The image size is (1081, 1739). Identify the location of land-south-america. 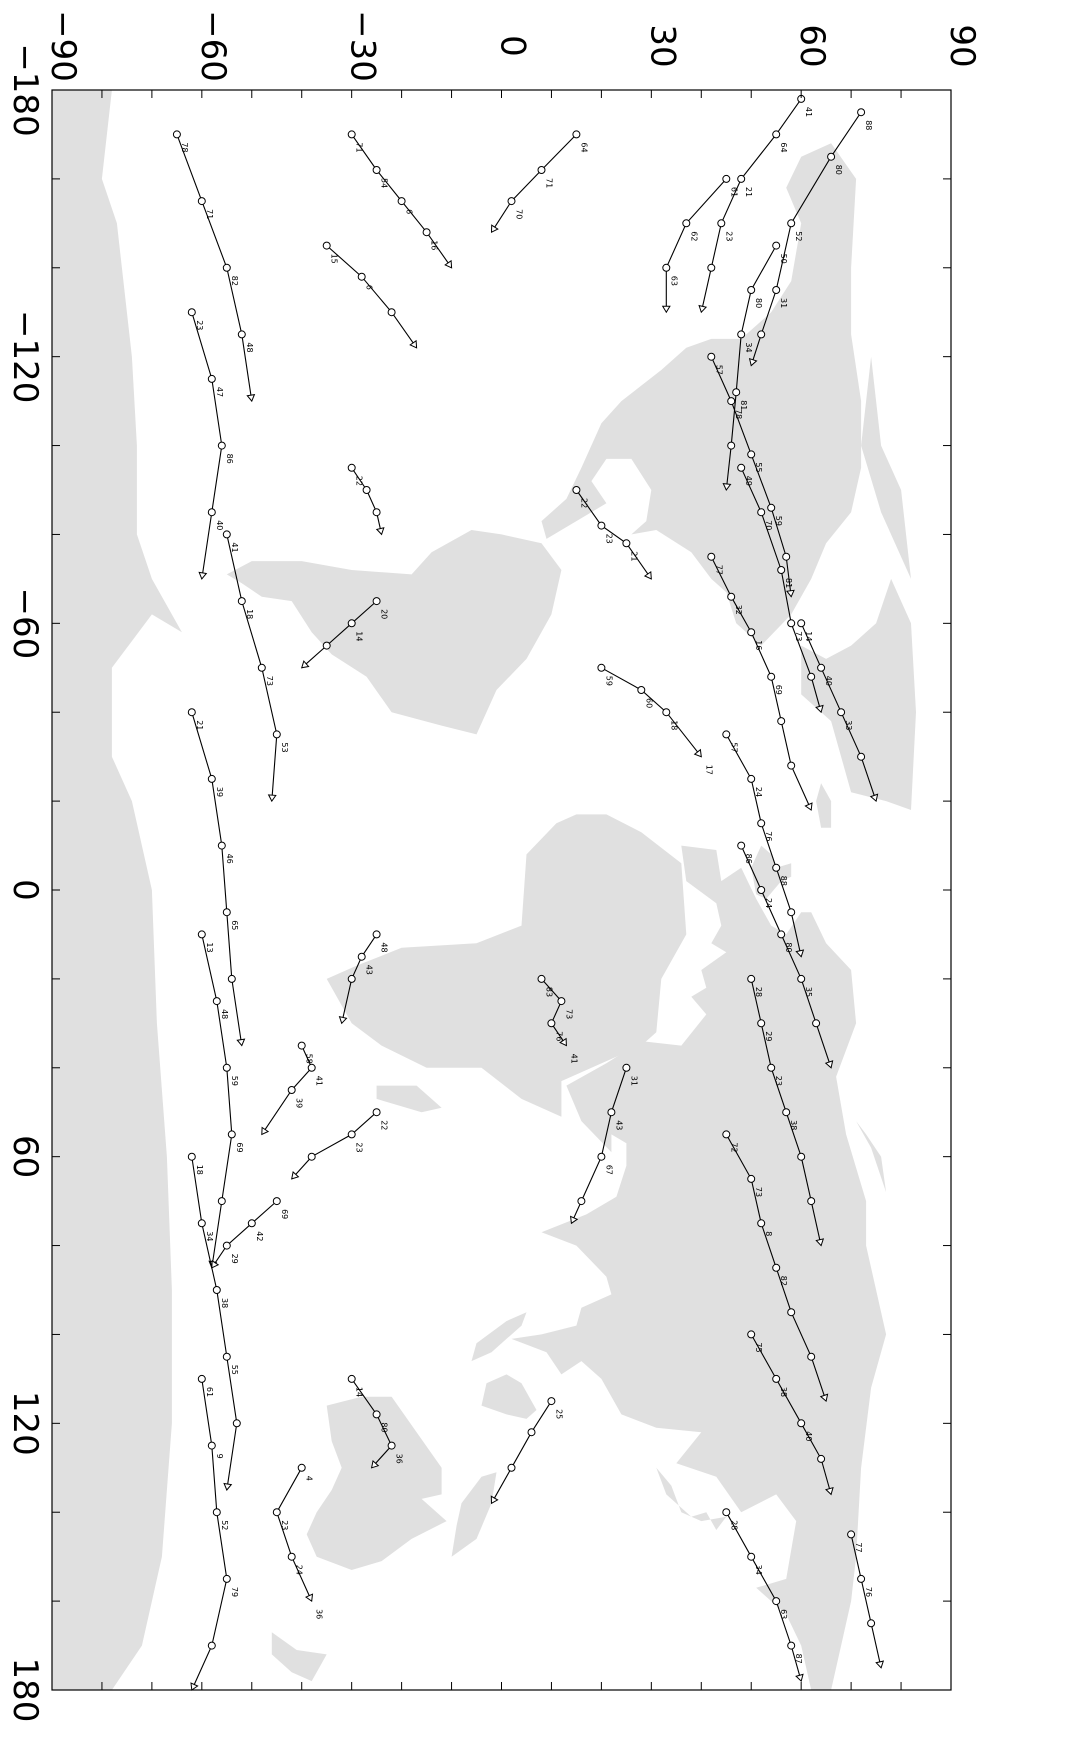
(394, 632).